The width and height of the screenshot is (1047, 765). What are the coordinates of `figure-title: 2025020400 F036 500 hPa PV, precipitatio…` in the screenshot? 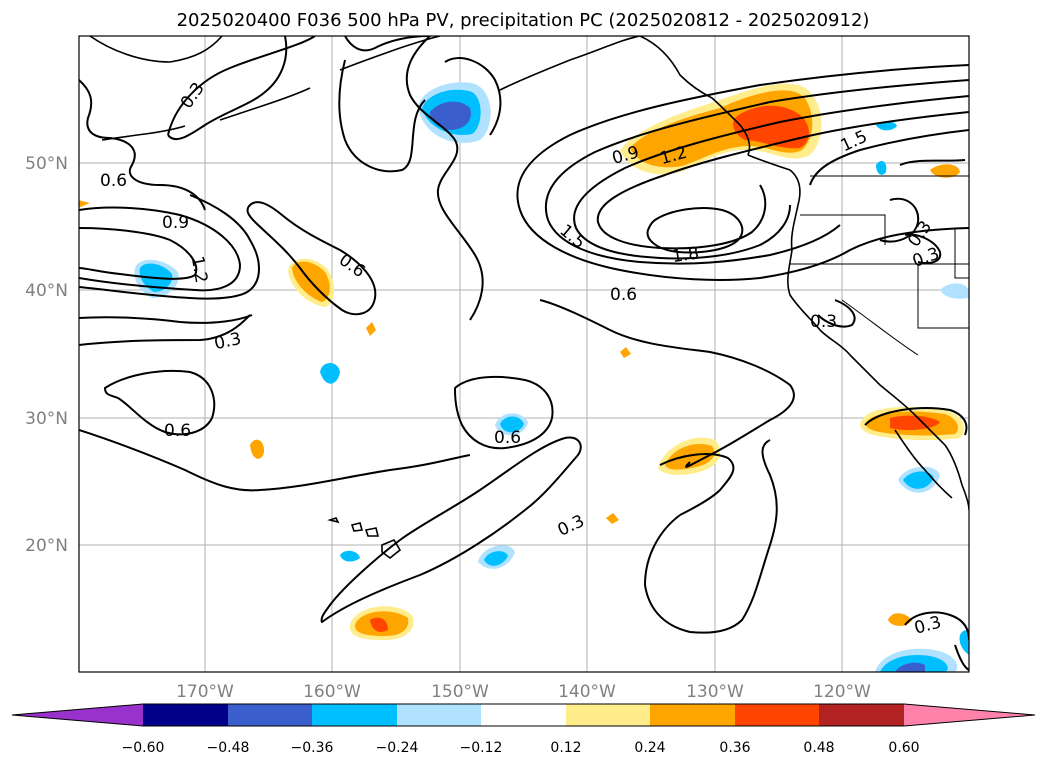 It's located at (523, 20).